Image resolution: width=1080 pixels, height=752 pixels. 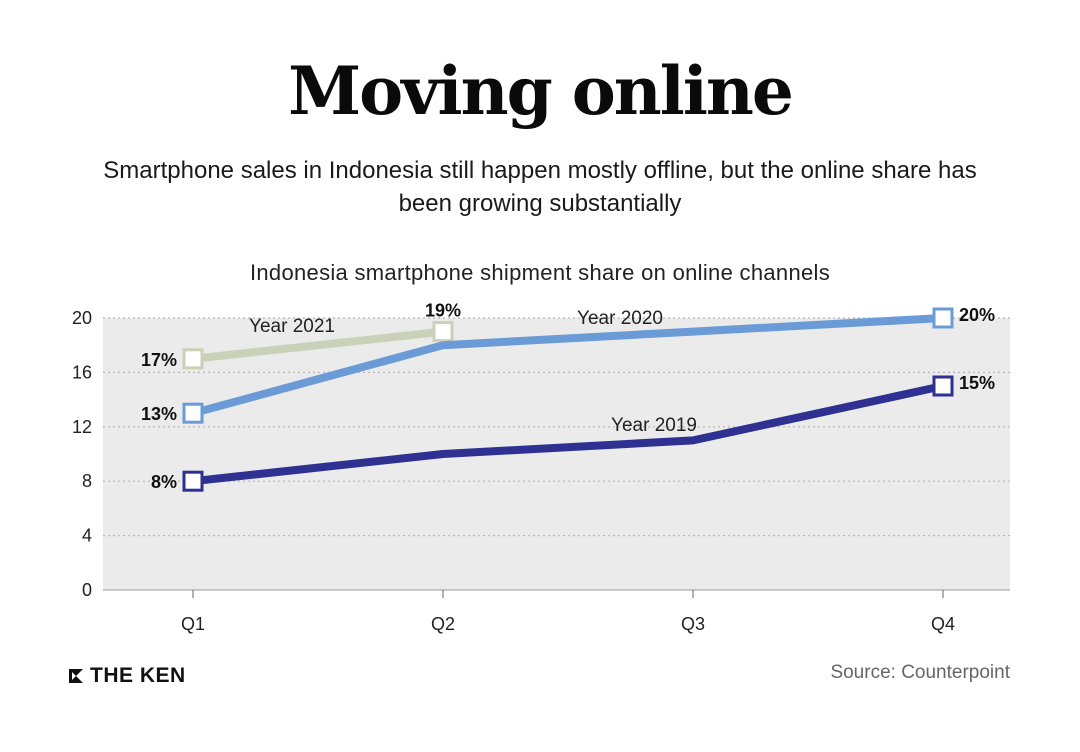 What do you see at coordinates (76, 676) in the screenshot?
I see `ken-logo-icon` at bounding box center [76, 676].